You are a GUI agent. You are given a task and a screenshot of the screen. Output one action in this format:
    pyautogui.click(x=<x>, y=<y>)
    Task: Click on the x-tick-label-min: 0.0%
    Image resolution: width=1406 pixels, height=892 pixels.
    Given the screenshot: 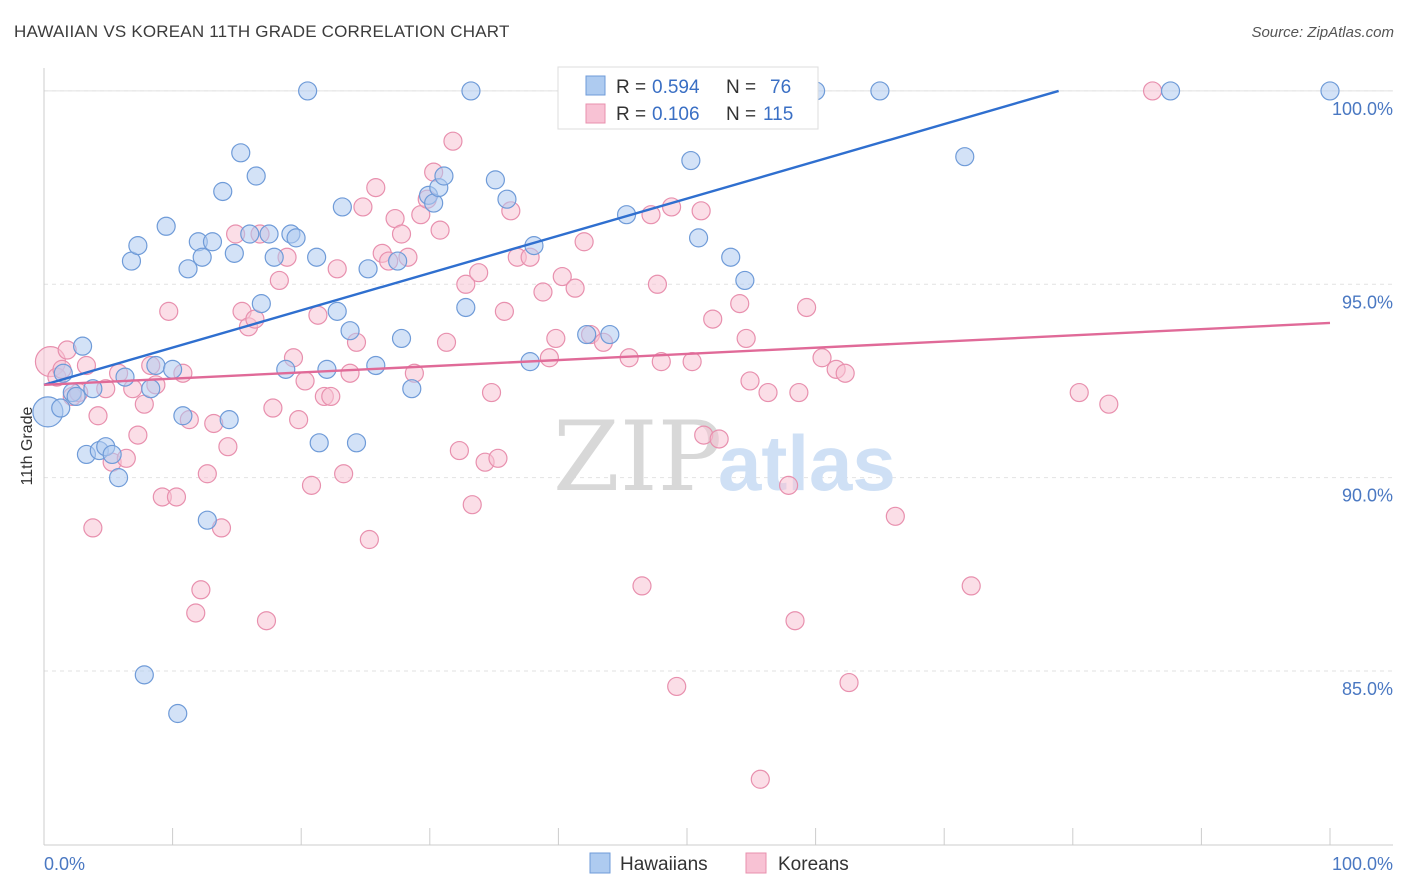 What is the action you would take?
    pyautogui.click(x=64, y=864)
    